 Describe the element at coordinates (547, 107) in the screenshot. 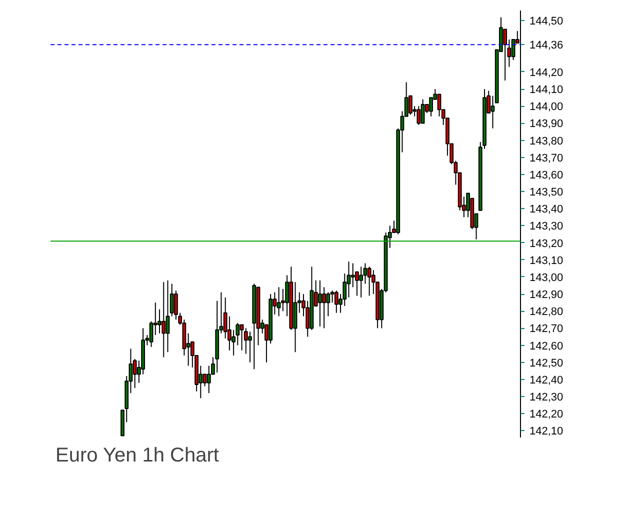

I see `y-tick-label: 144,00` at that location.